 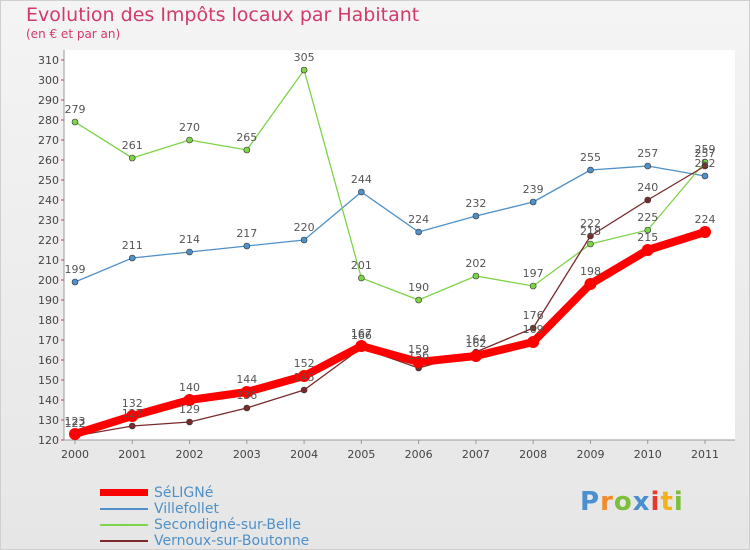 What do you see at coordinates (647, 153) in the screenshot?
I see `data-label-villefollet: 257` at bounding box center [647, 153].